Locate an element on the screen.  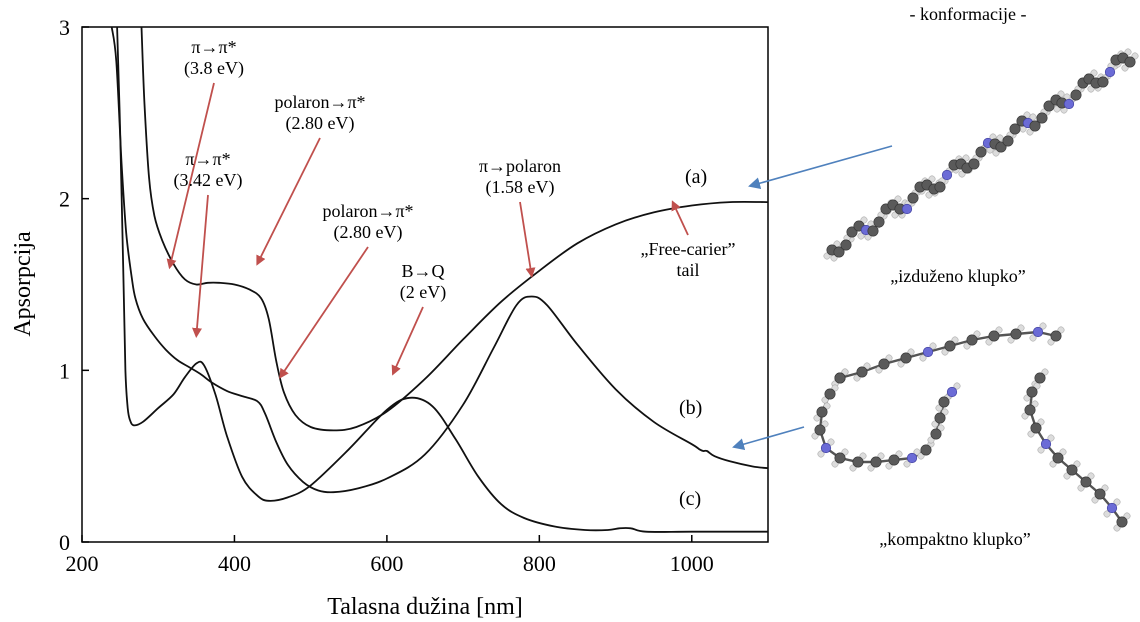
y-axis-title: Apsorpcija is located at coordinates (23, 284).